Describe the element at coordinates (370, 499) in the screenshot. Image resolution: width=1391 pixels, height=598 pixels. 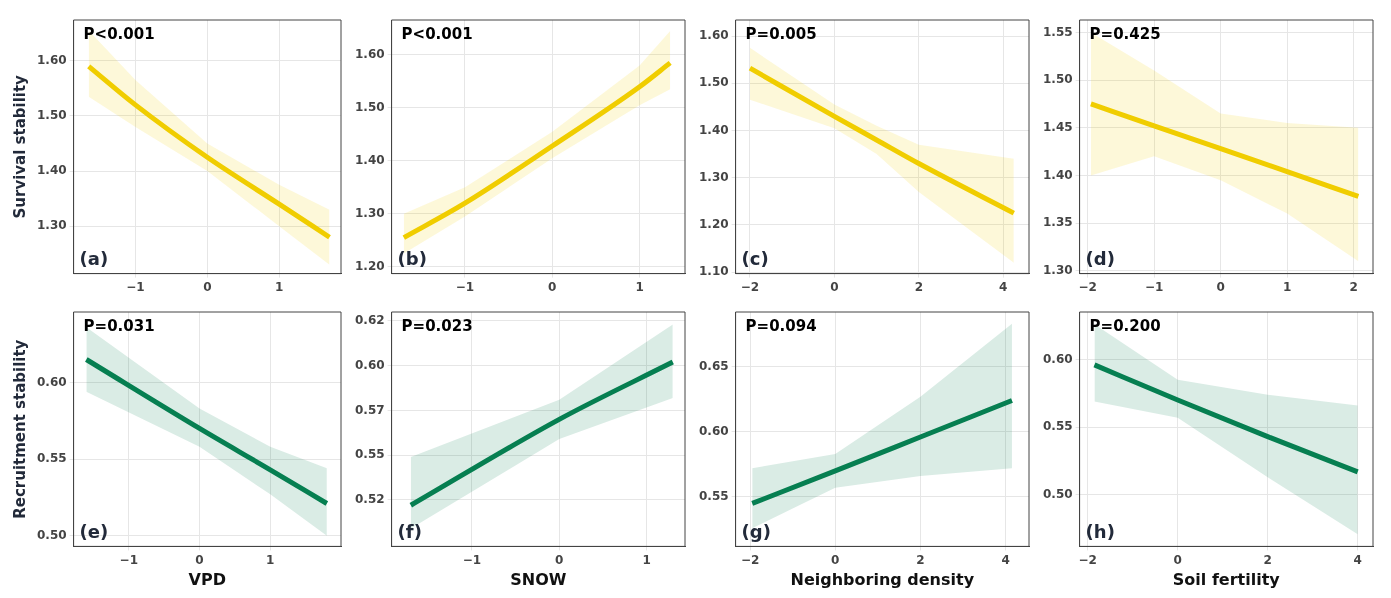
I see `y-tick-label: 0.52` at that location.